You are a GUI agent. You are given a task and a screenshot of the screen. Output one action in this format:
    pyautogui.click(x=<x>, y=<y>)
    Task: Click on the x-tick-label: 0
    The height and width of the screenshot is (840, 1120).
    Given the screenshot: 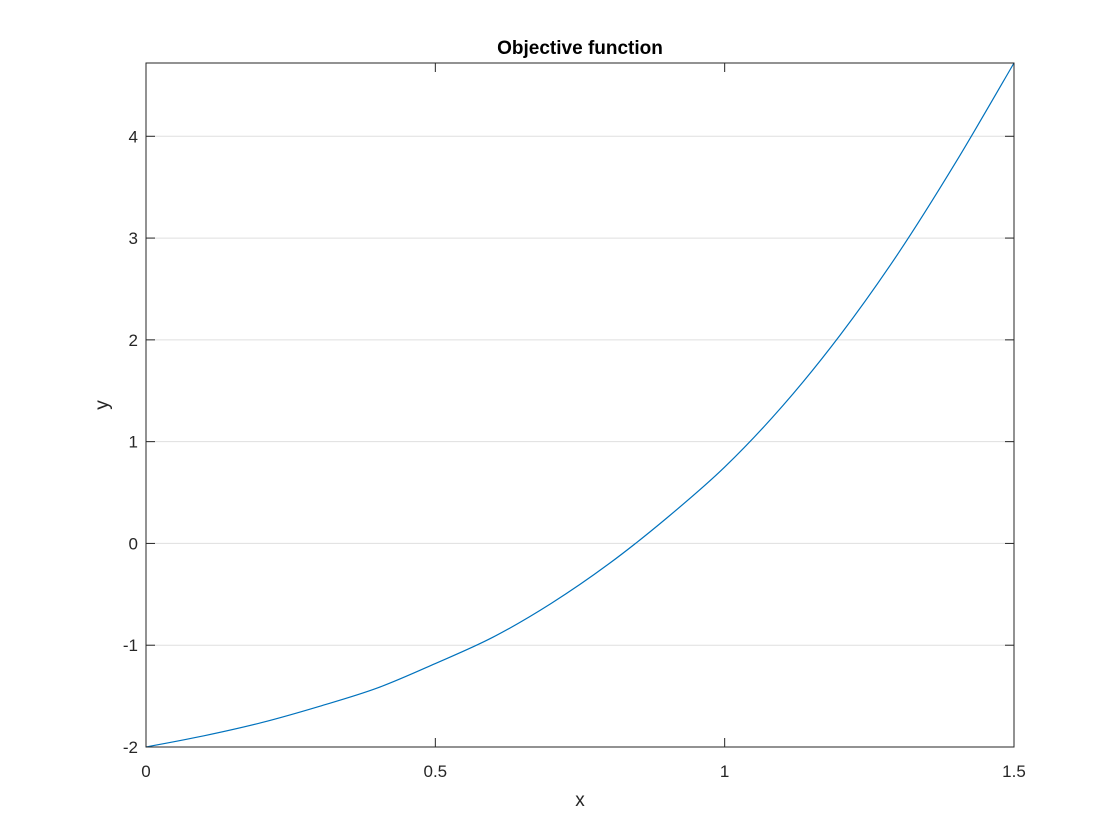 What is the action you would take?
    pyautogui.click(x=145, y=771)
    